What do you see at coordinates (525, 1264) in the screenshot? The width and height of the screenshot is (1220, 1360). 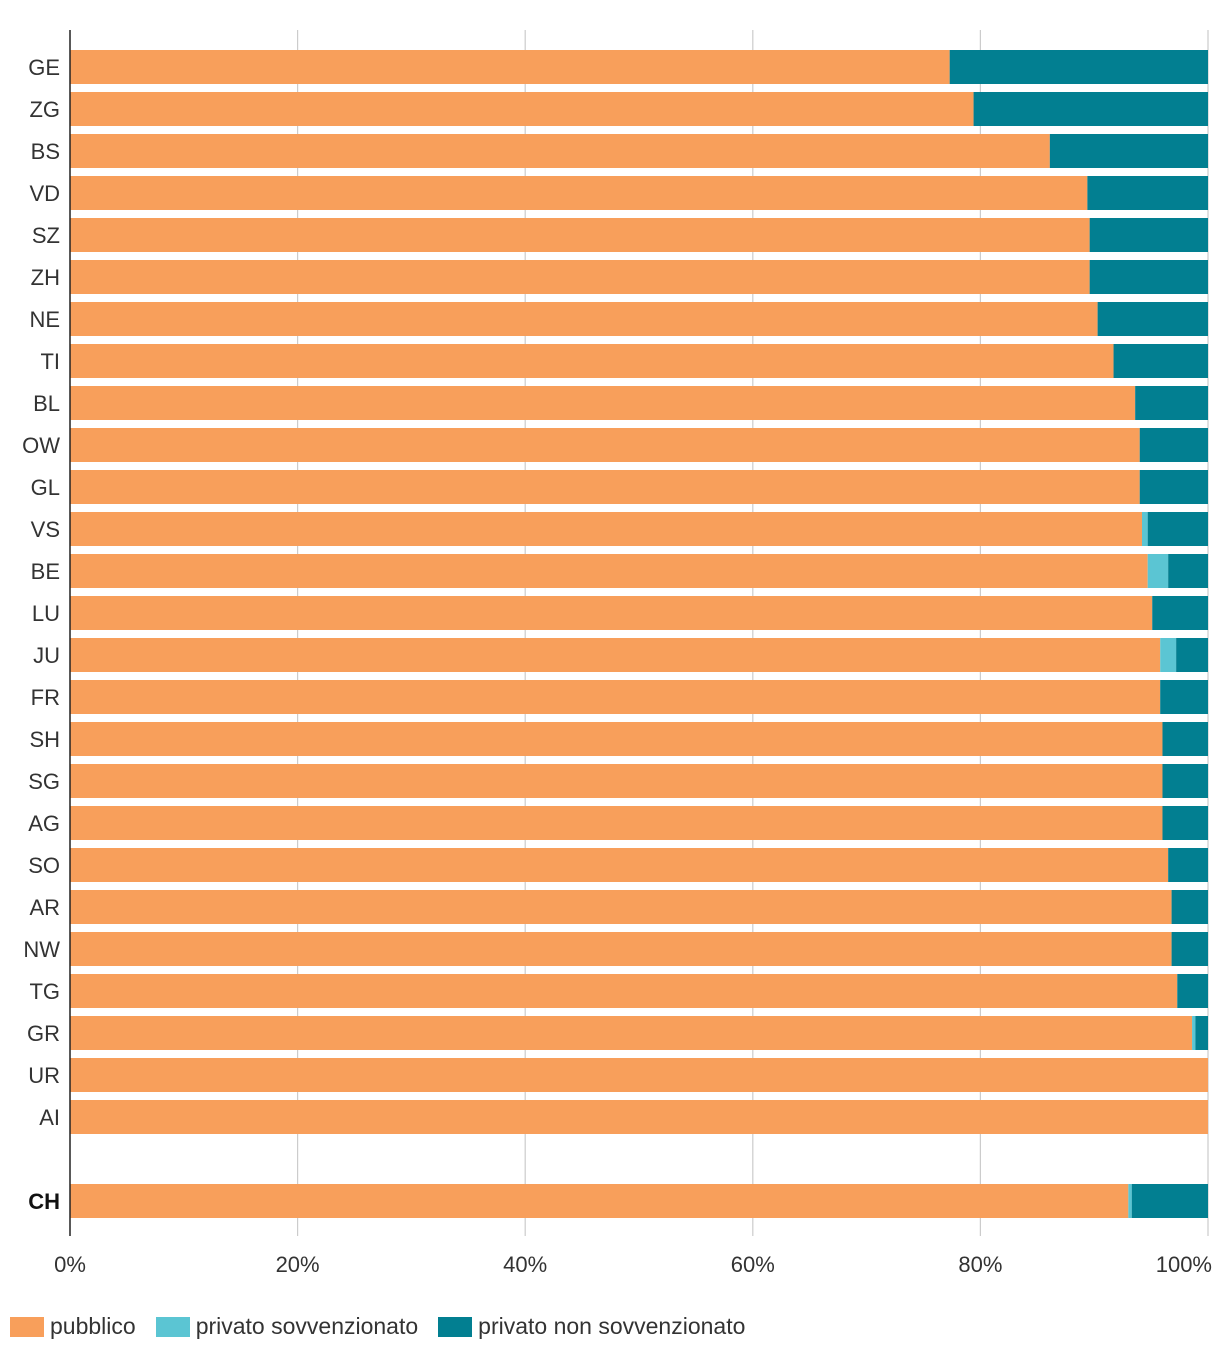 I see `x-tick-label: 40%` at bounding box center [525, 1264].